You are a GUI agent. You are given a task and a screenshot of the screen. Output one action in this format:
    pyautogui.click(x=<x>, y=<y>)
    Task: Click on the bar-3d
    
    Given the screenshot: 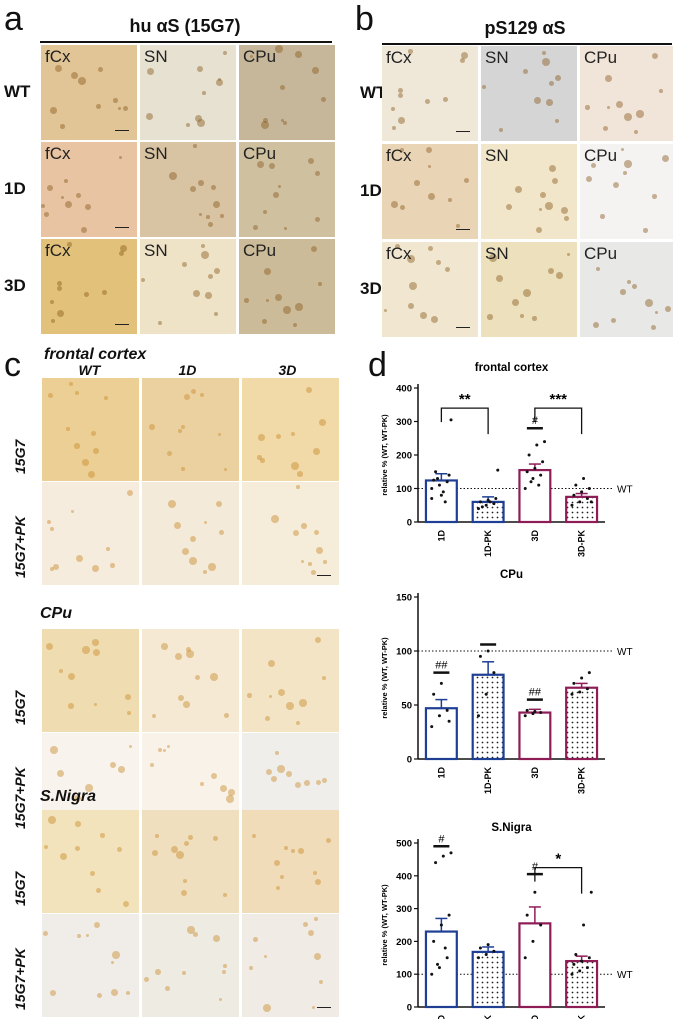 What is the action you would take?
    pyautogui.click(x=535, y=736)
    